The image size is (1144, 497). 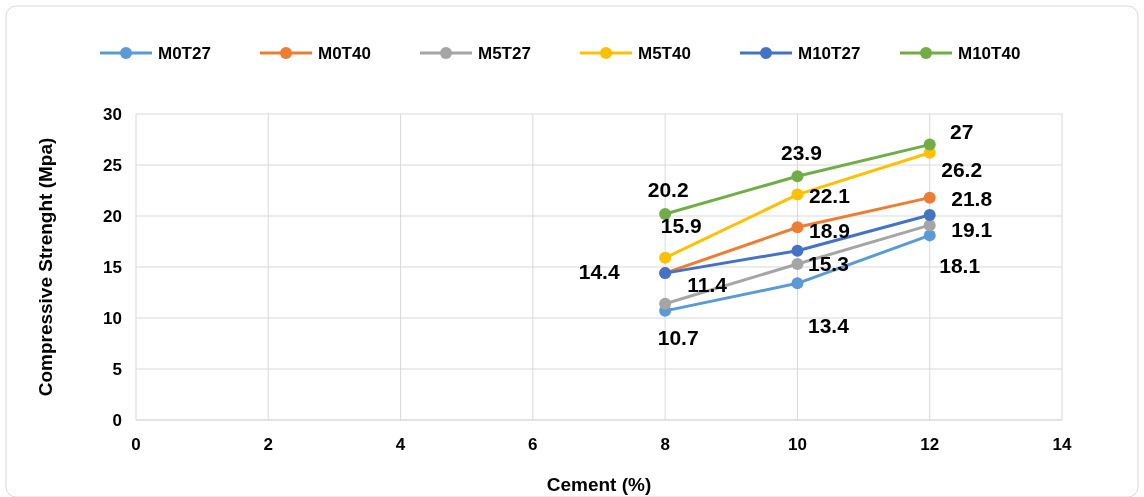 I want to click on data-label: 20.2, so click(x=668, y=190).